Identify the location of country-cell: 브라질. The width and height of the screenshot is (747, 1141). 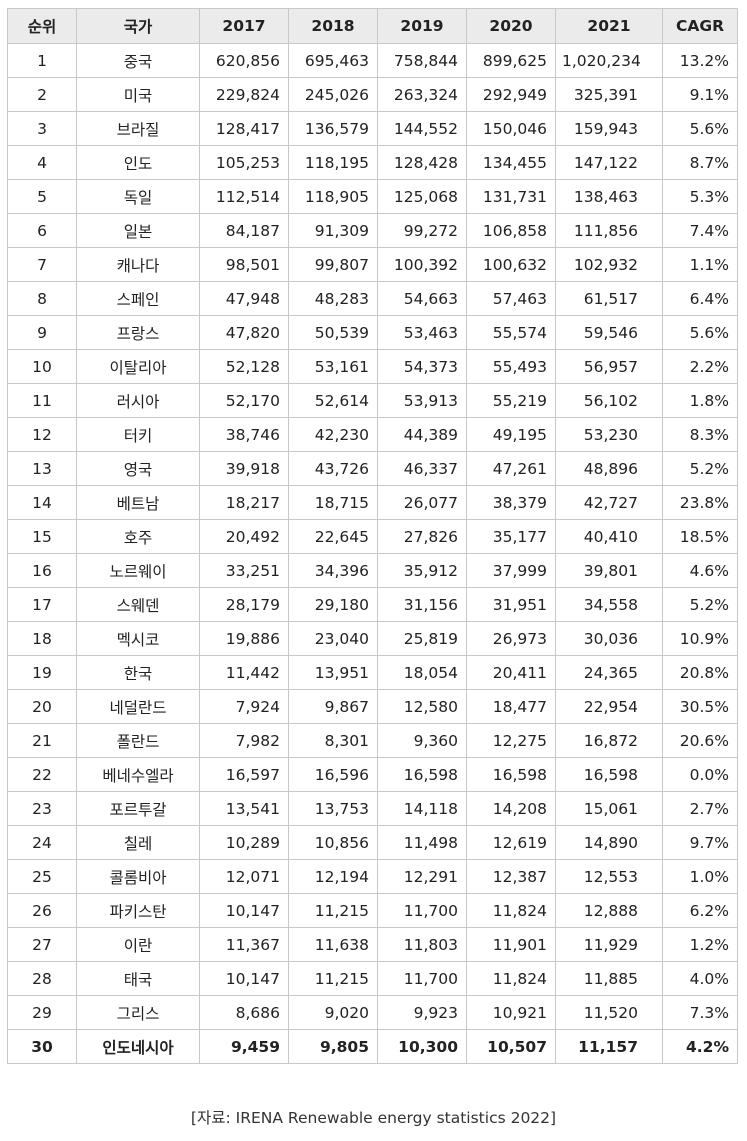
(138, 128).